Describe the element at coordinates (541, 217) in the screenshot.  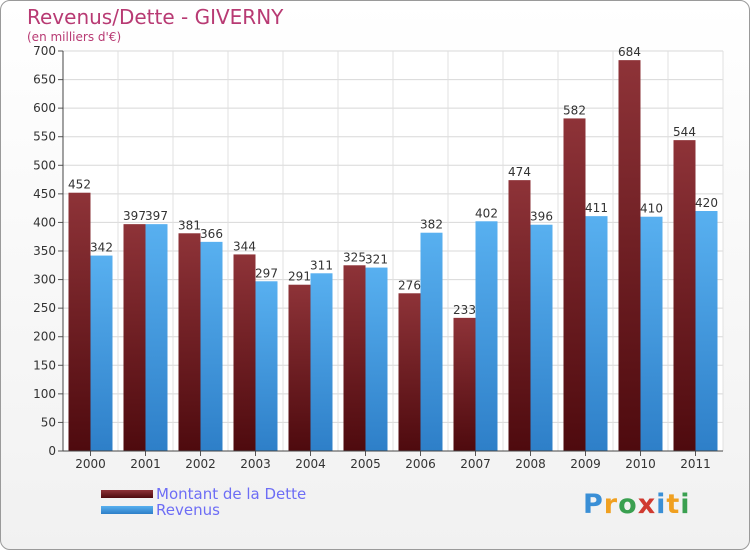
I see `data-label: 396` at that location.